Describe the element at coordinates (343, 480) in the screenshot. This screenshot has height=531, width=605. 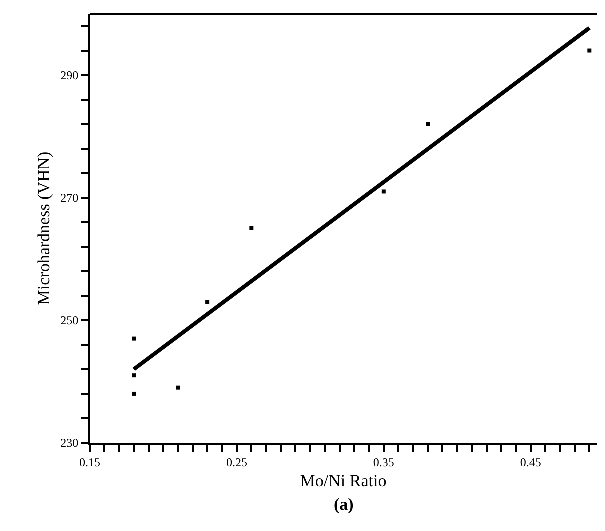
I see `x-axis-title: Mo/Ni Ratio` at that location.